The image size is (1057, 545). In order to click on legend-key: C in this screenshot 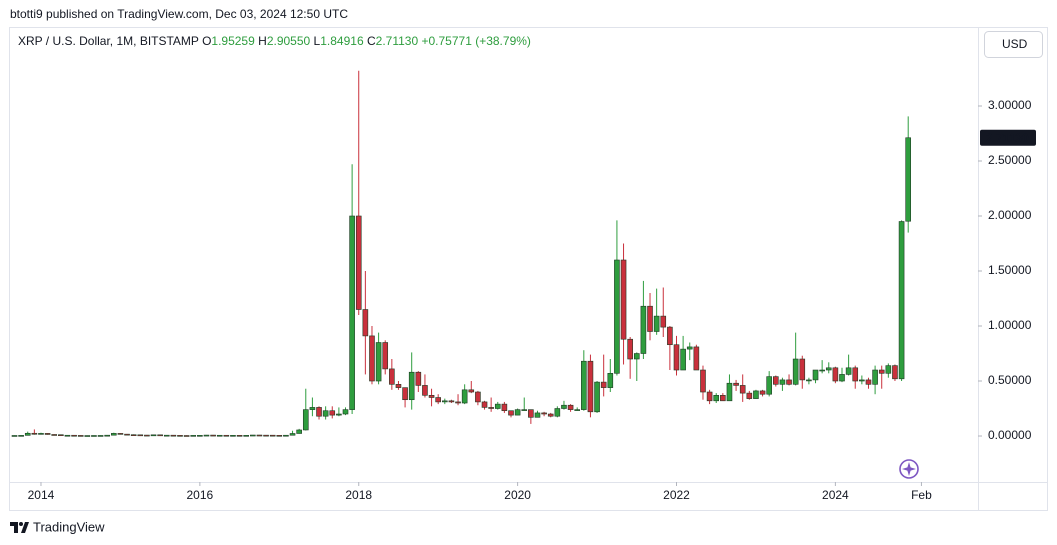, I will do `click(371, 41)`.